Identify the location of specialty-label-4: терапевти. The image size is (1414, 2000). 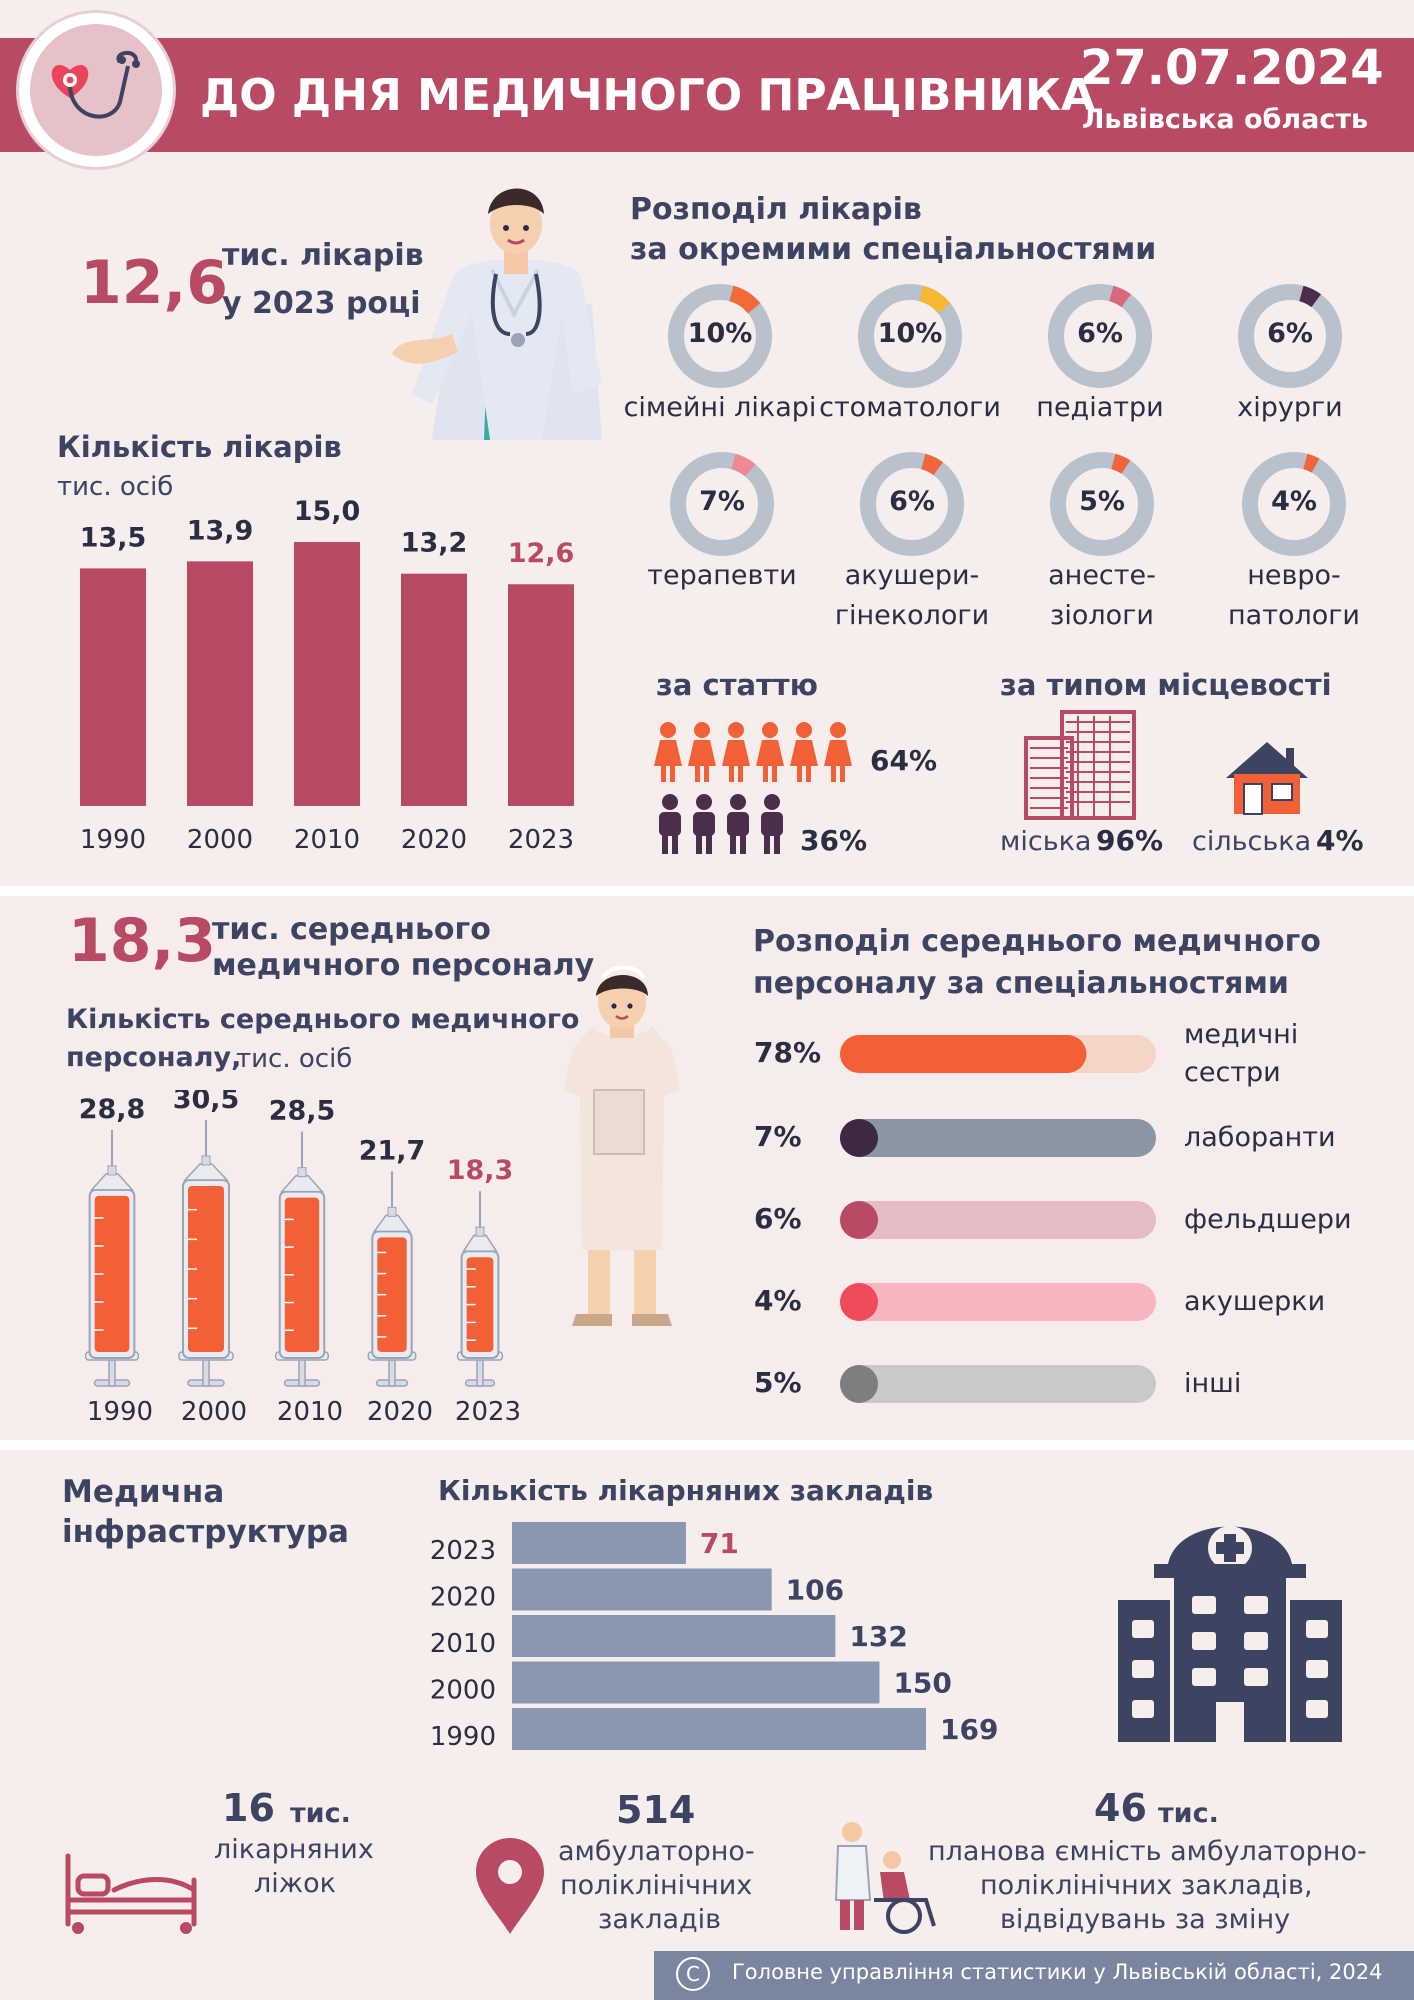
(722, 576).